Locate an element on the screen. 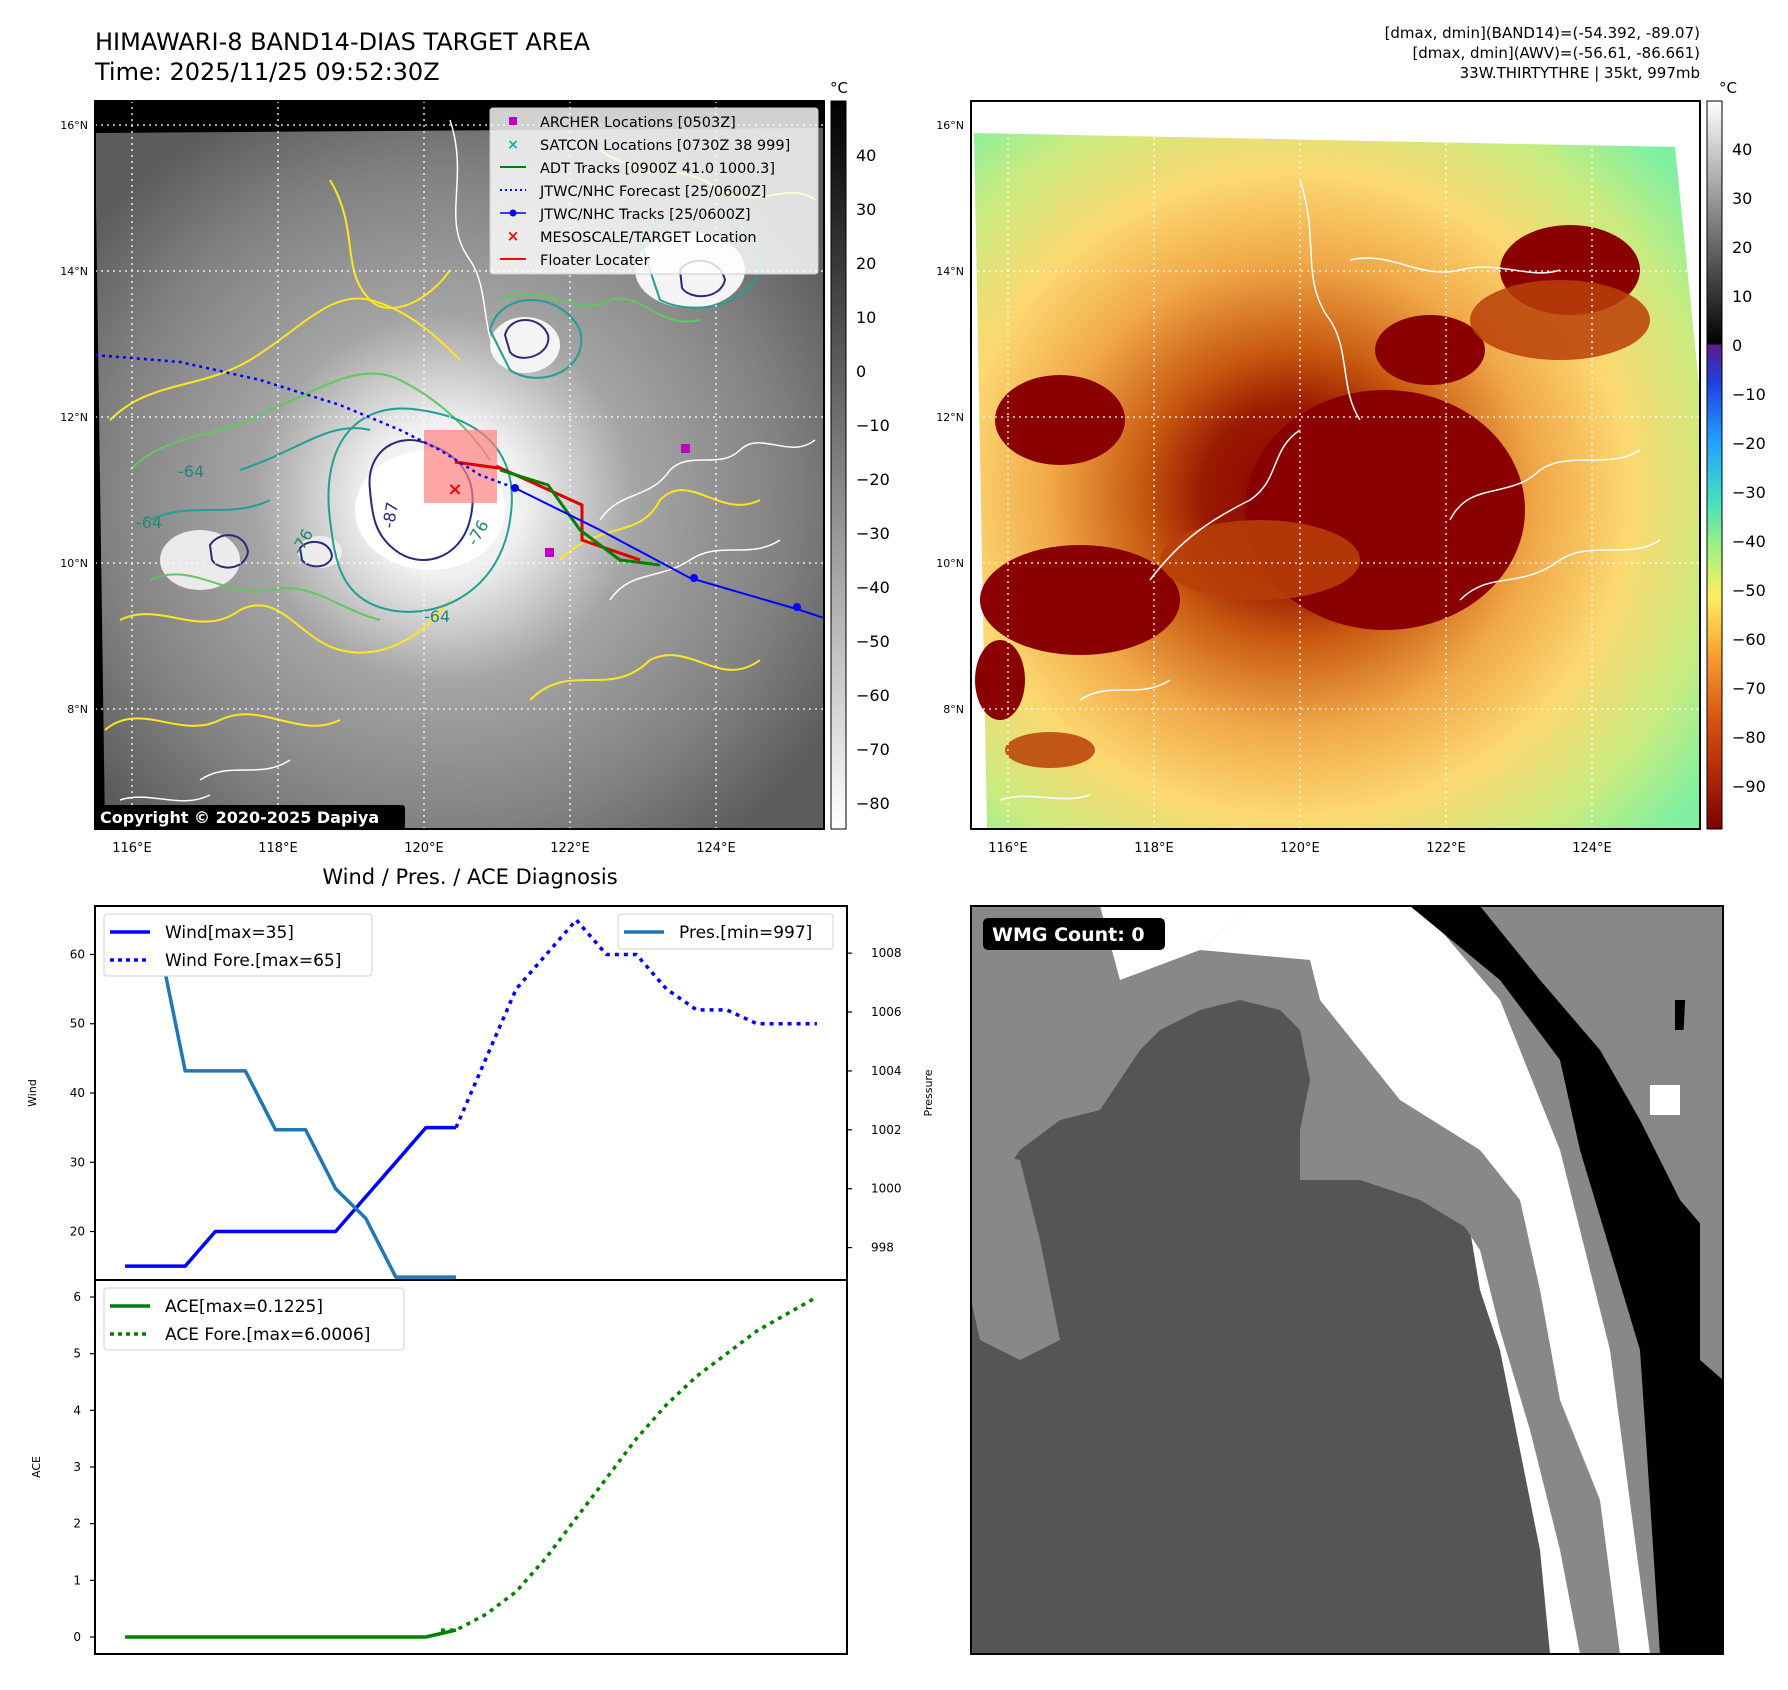  pressure-legend: Pres.[min=997] is located at coordinates (725, 931).